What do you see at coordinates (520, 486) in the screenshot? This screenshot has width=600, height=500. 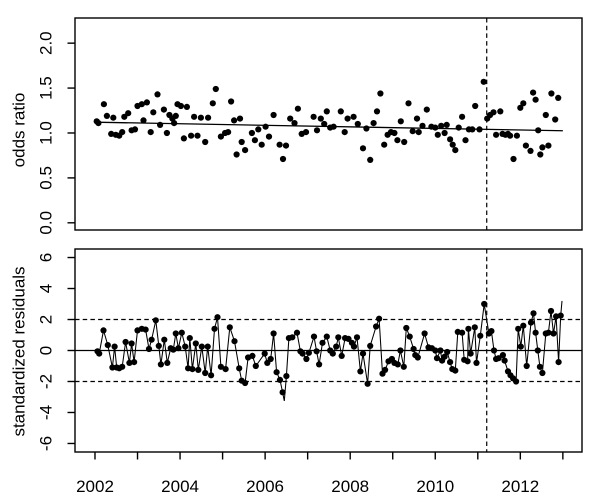 I see `x-tick-label: 2012` at bounding box center [520, 486].